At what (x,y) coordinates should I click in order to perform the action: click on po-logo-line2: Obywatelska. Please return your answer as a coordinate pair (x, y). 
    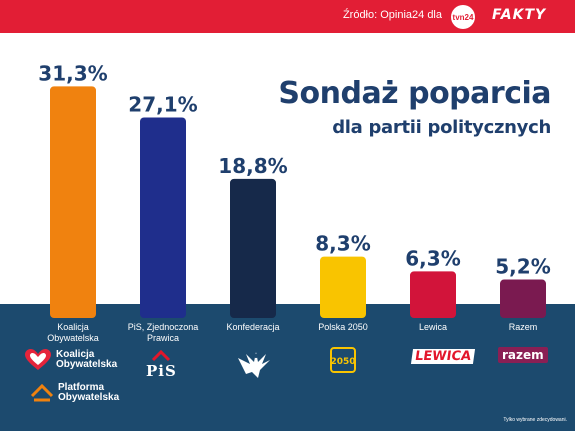
    Looking at the image, I should click on (89, 397).